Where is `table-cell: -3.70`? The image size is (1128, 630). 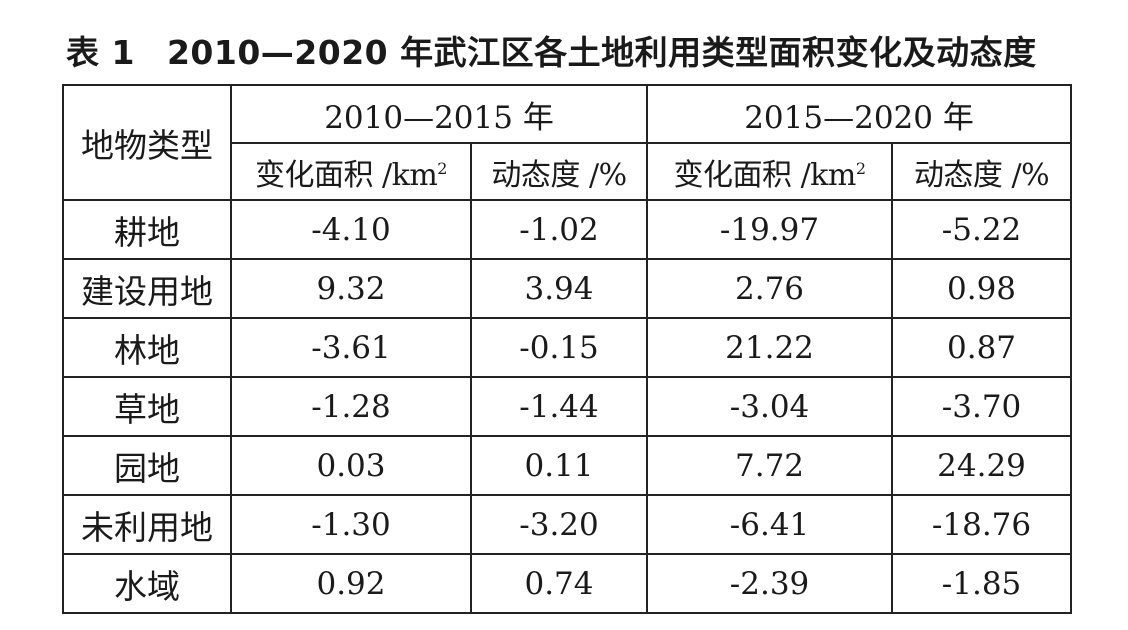
table-cell: -3.70 is located at coordinates (982, 406).